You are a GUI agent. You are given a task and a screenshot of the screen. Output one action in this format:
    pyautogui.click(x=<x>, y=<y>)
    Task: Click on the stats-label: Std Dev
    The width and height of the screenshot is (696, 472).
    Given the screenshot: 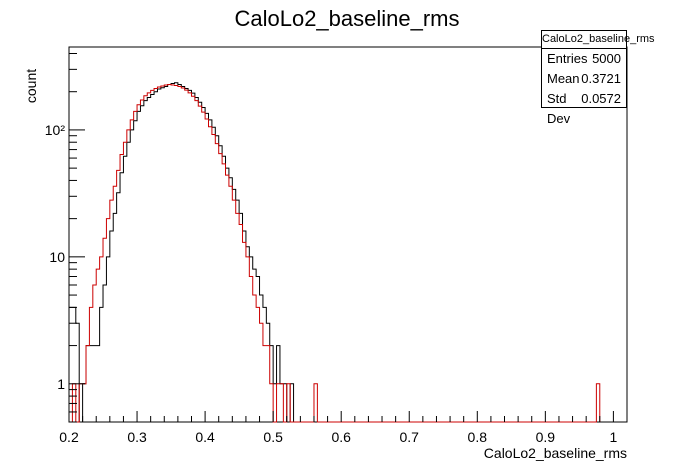 What is the action you would take?
    pyautogui.click(x=559, y=108)
    